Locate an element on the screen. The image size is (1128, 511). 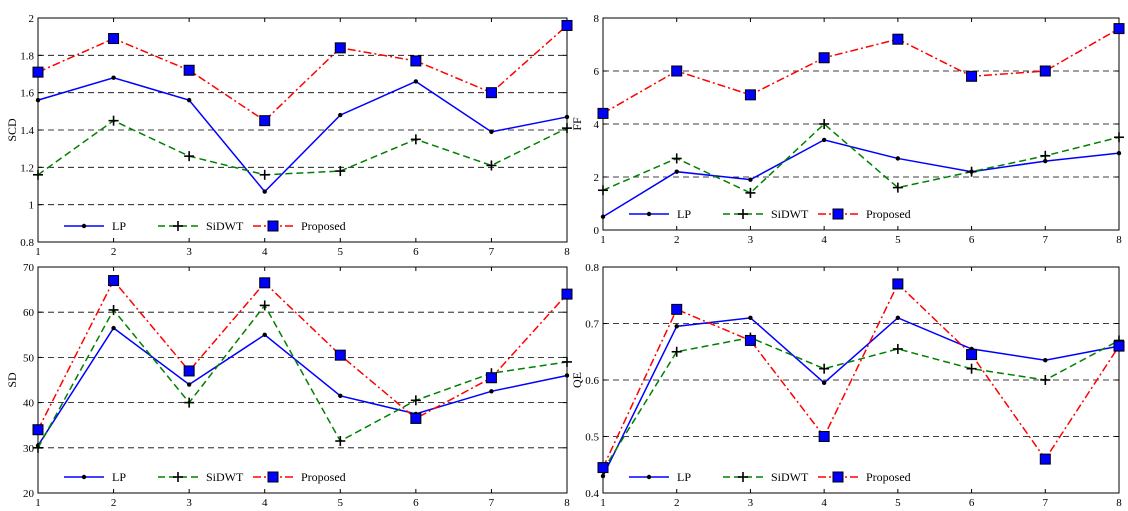
y-tick-label: 2 is located at coordinates (32, 19).